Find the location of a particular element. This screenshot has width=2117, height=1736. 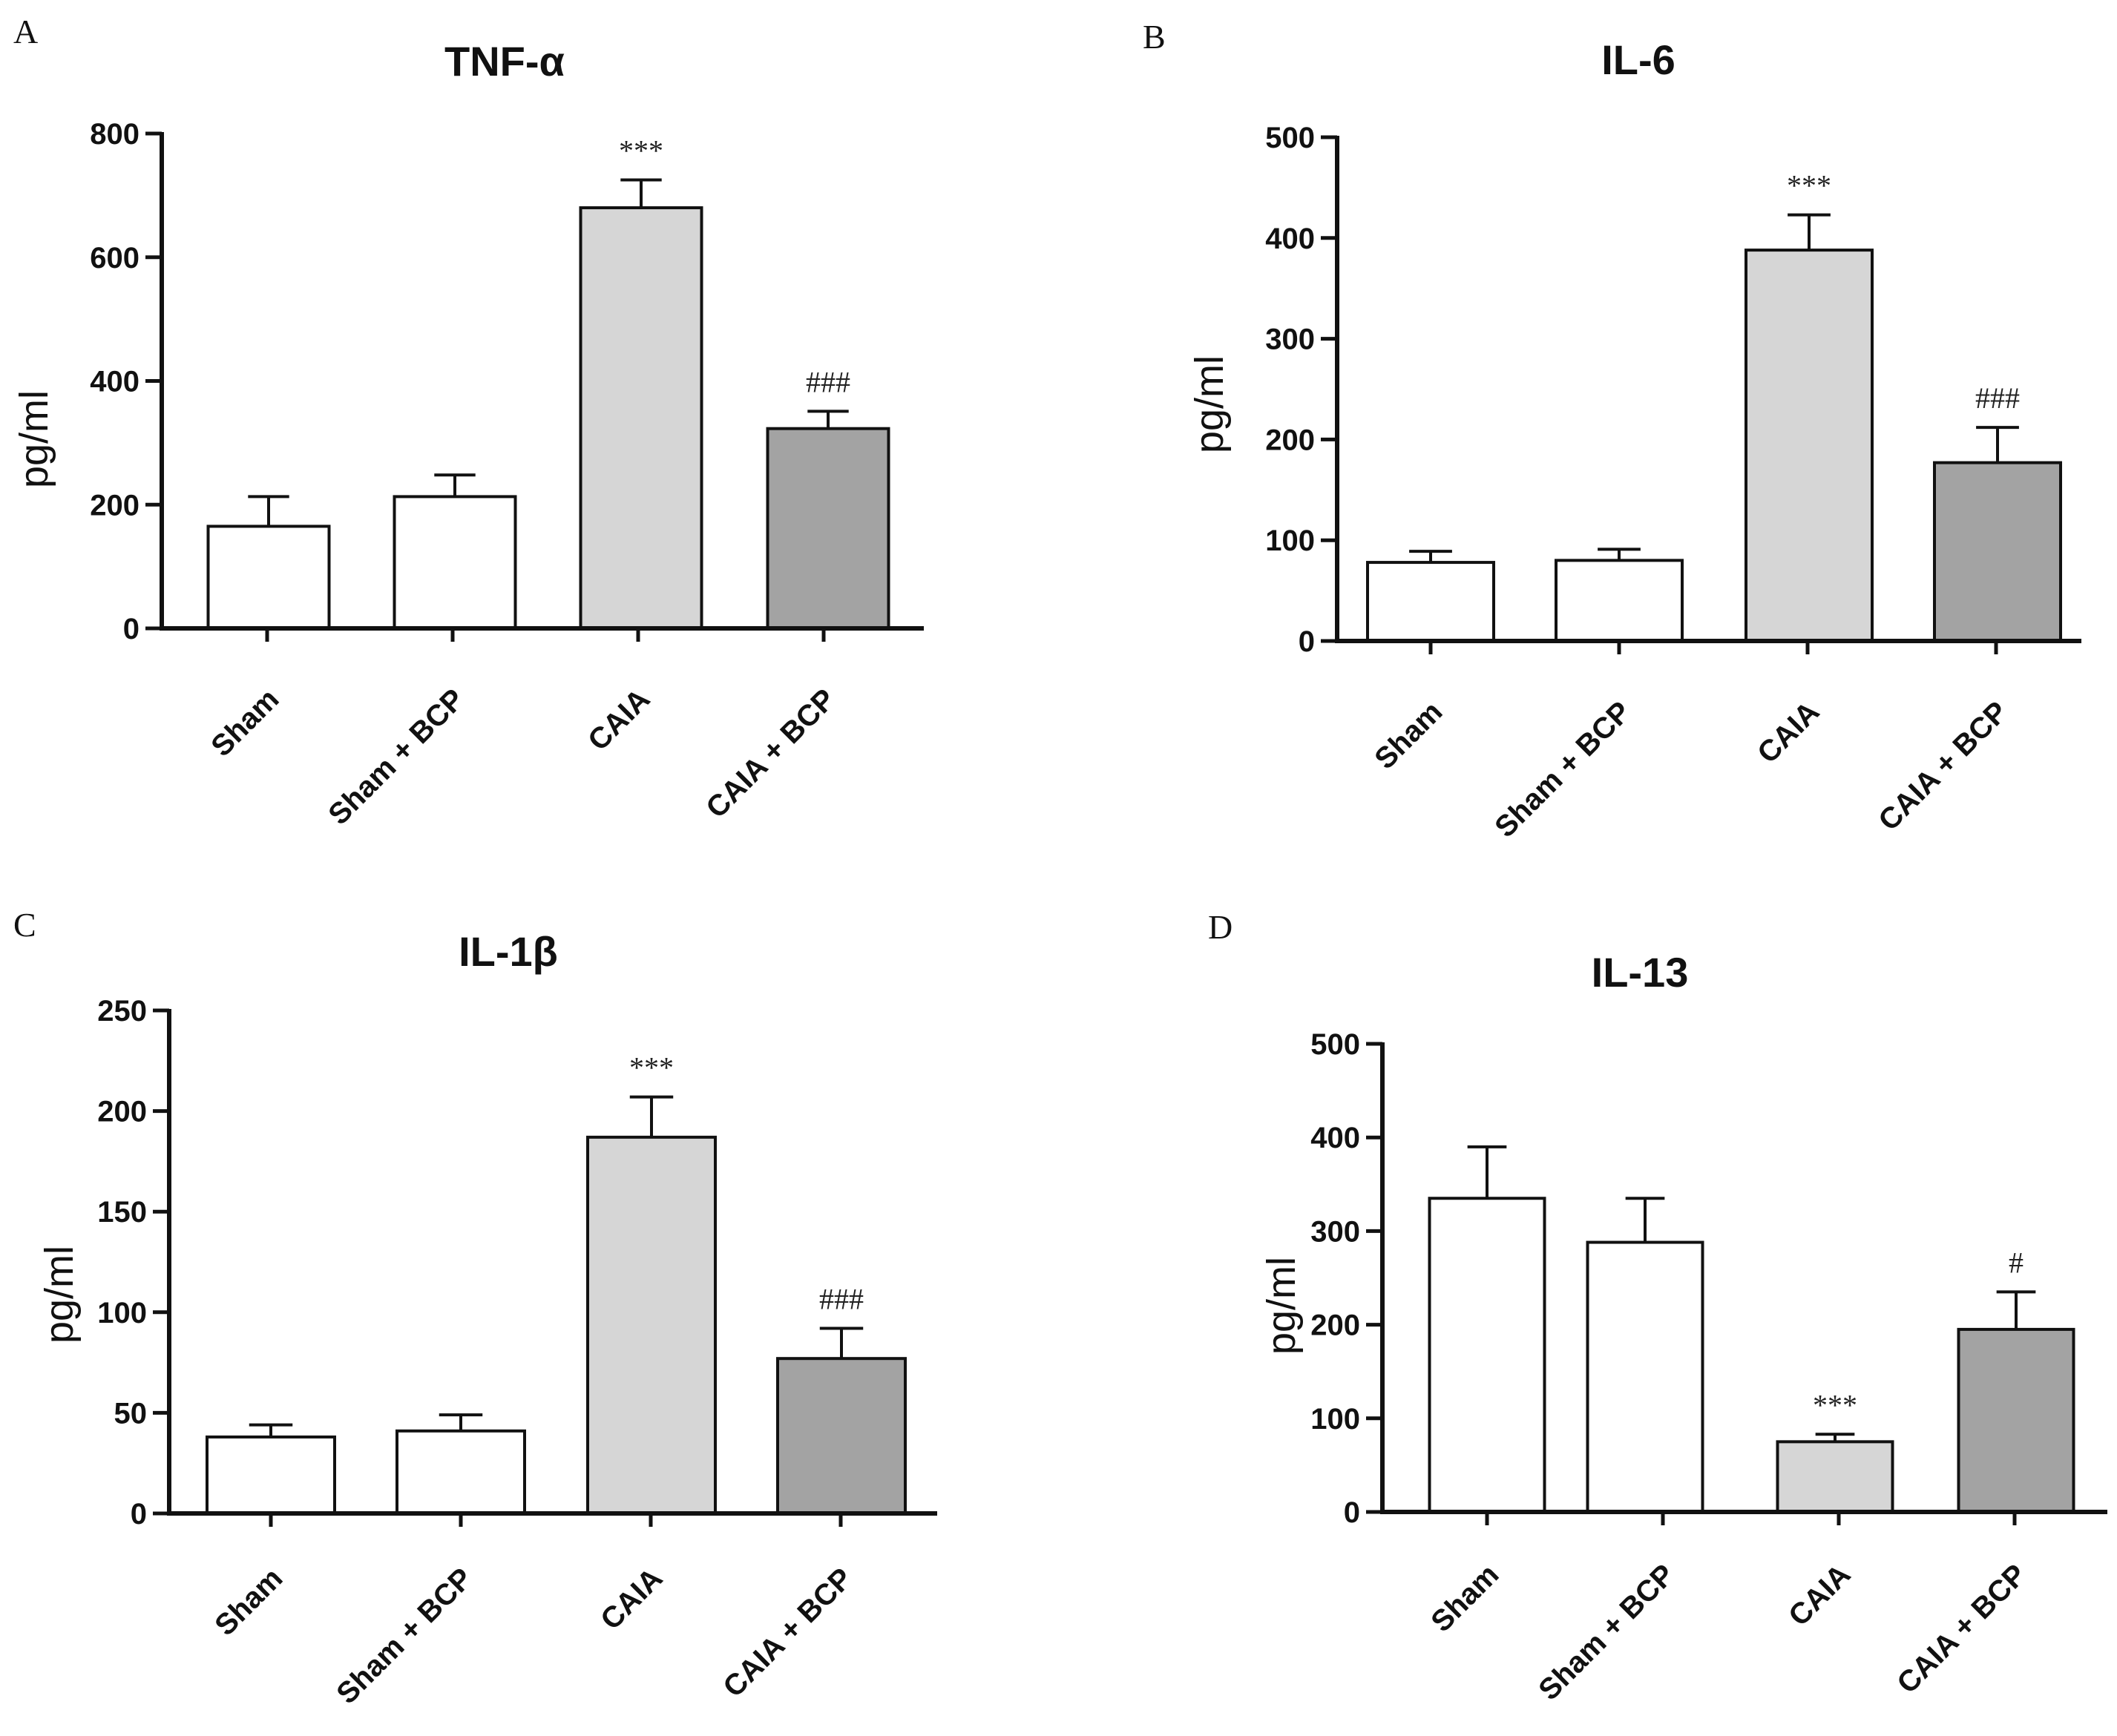

y-tick-label: 250 is located at coordinates (122, 1012).